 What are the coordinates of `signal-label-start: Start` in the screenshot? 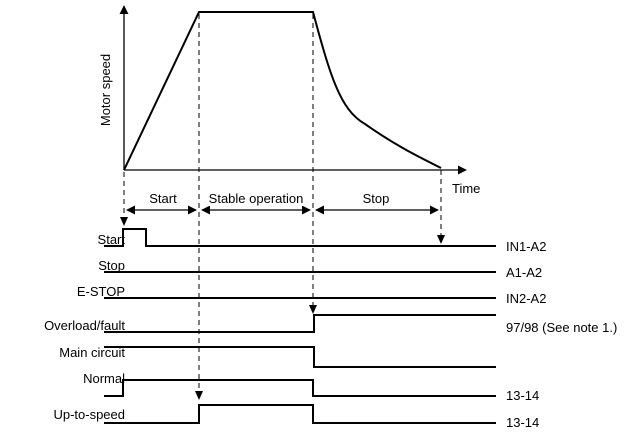 It's located at (112, 239).